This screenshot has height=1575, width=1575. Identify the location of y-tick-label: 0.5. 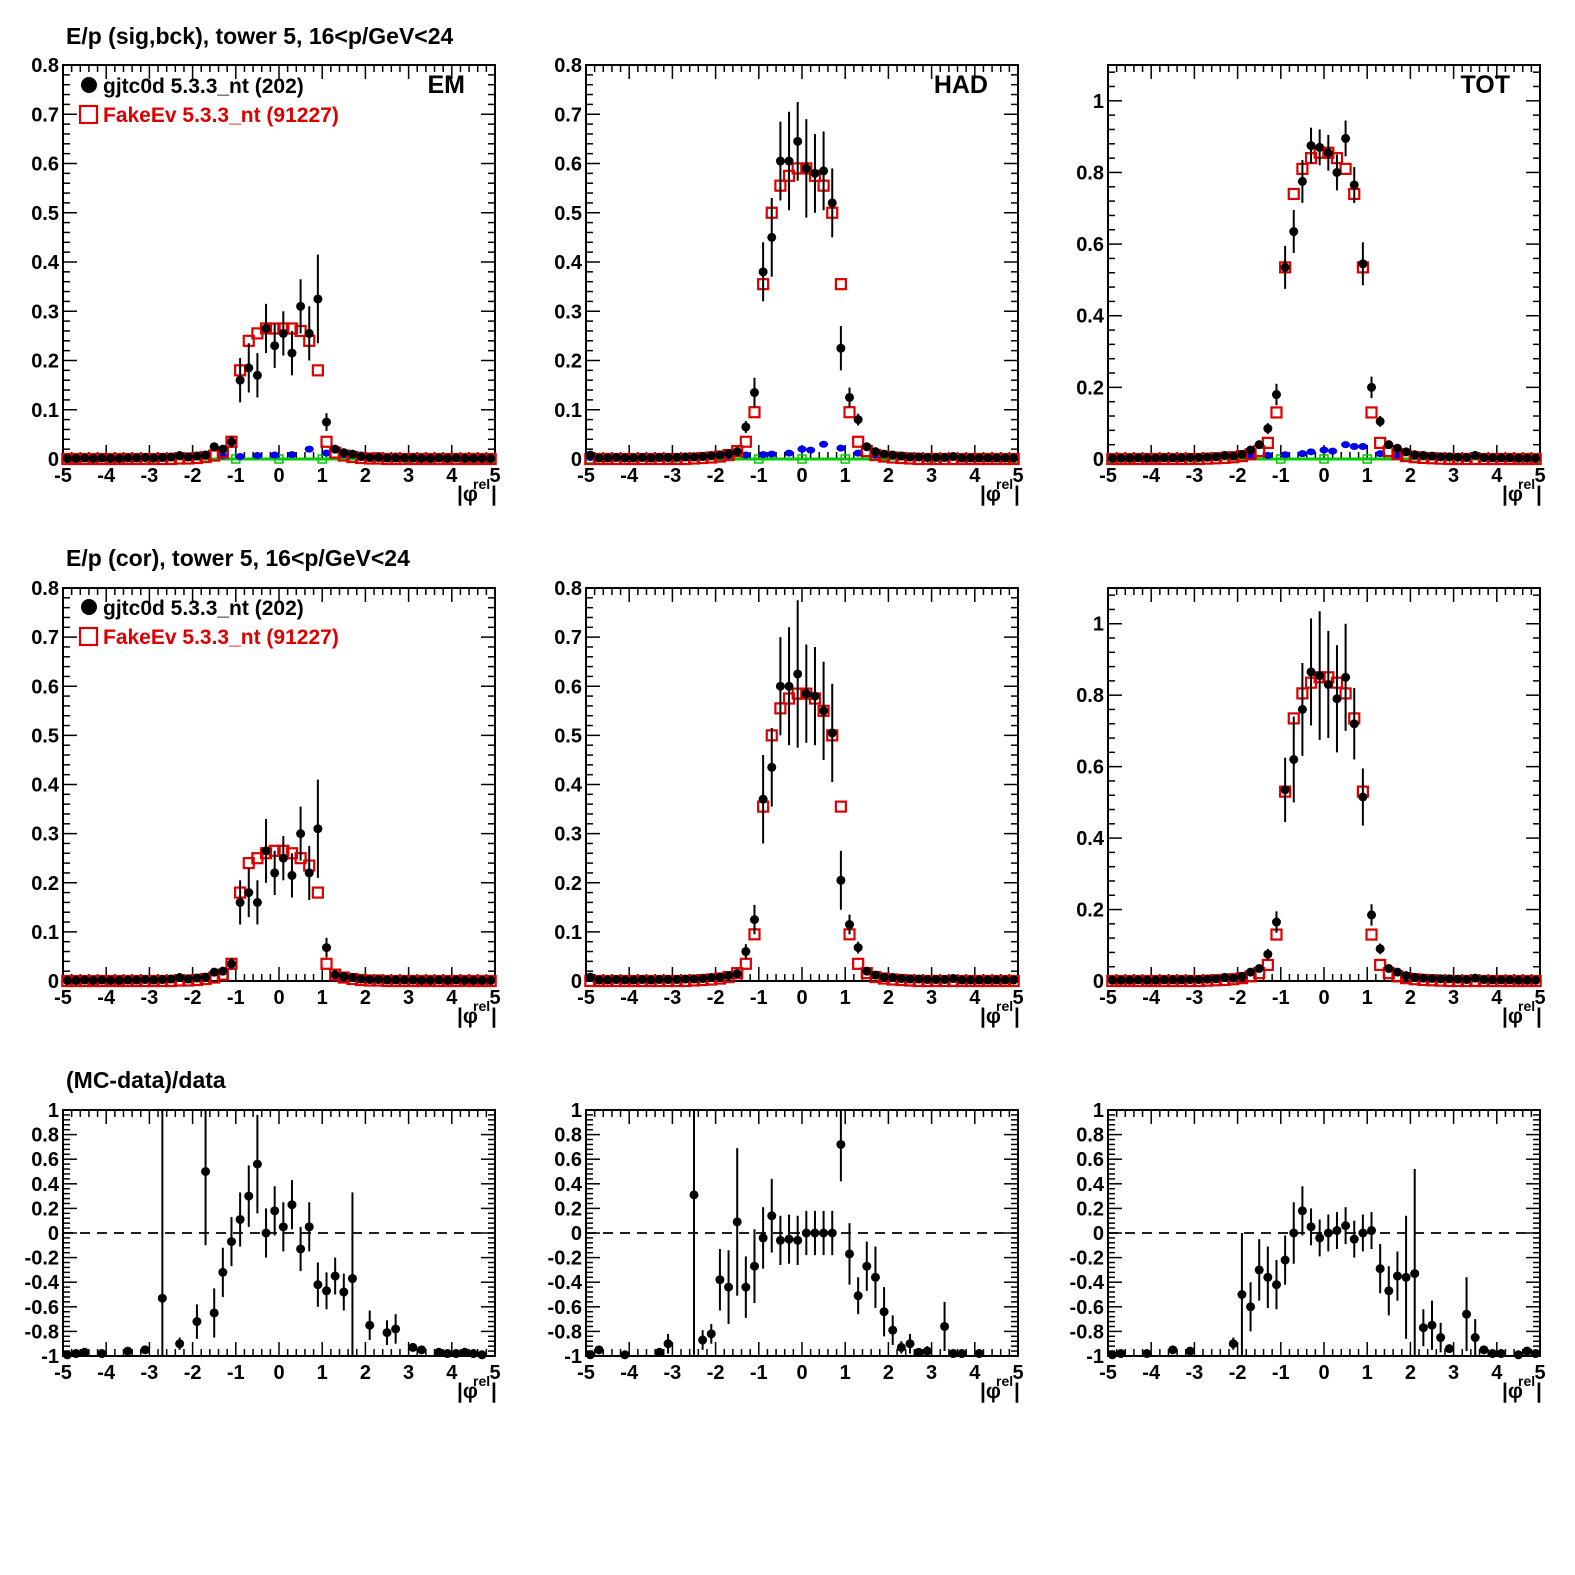
(45, 736).